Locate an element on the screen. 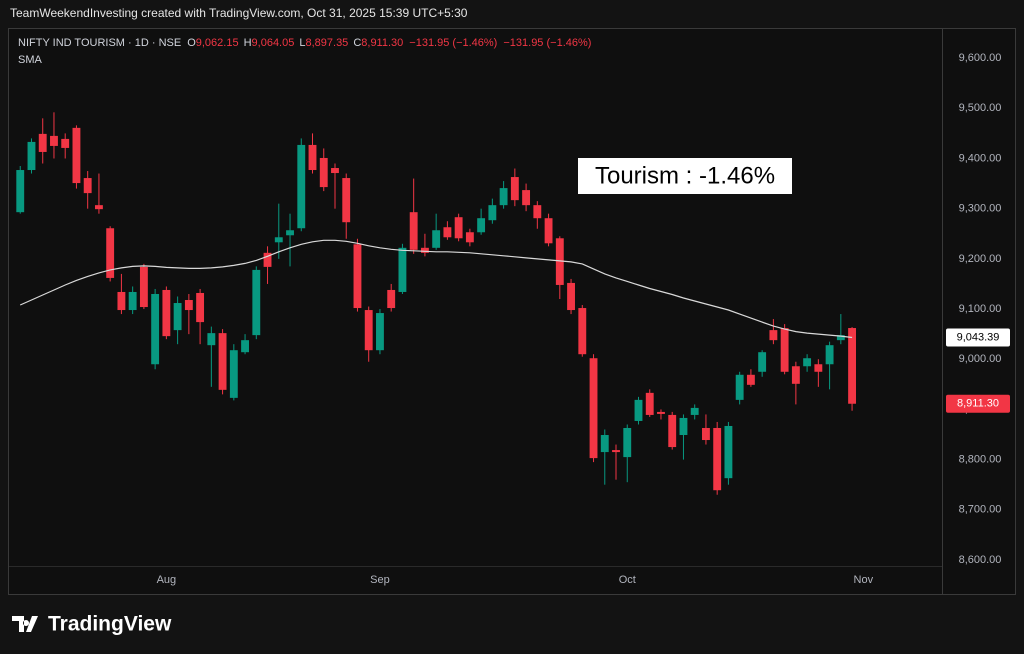 This screenshot has width=1024, height=654. sma-line is located at coordinates (436, 289).